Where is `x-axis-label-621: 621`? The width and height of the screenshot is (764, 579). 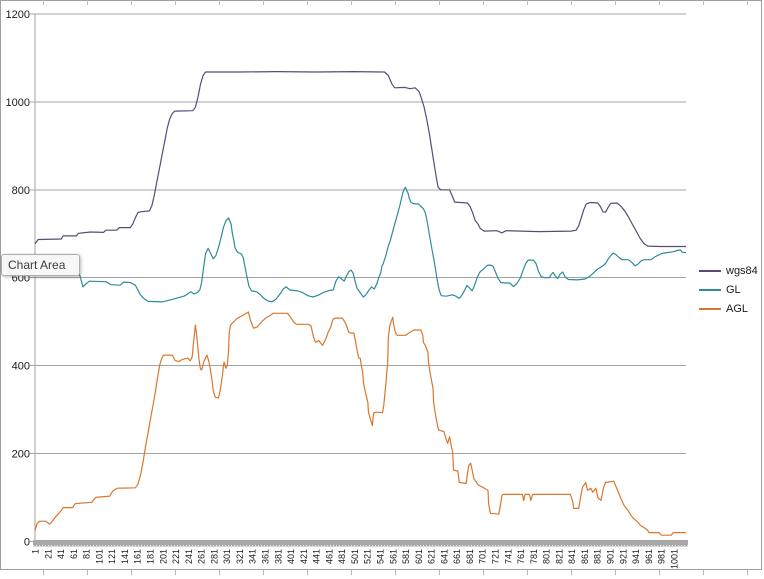
x-axis-label-621: 621 is located at coordinates (432, 556).